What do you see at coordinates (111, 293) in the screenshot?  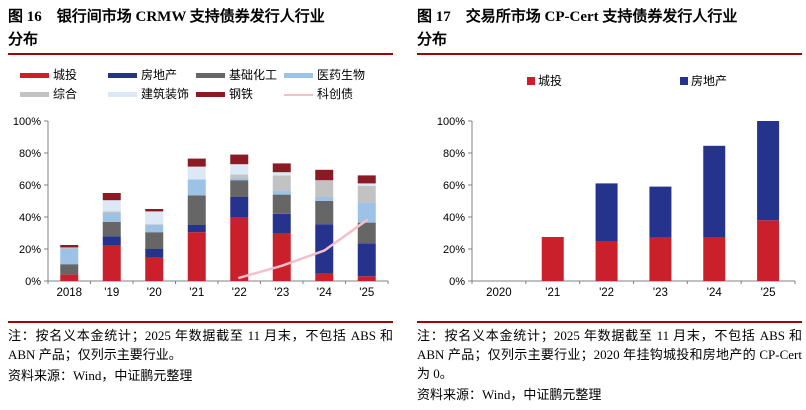 I see `x-category-label: '19` at bounding box center [111, 293].